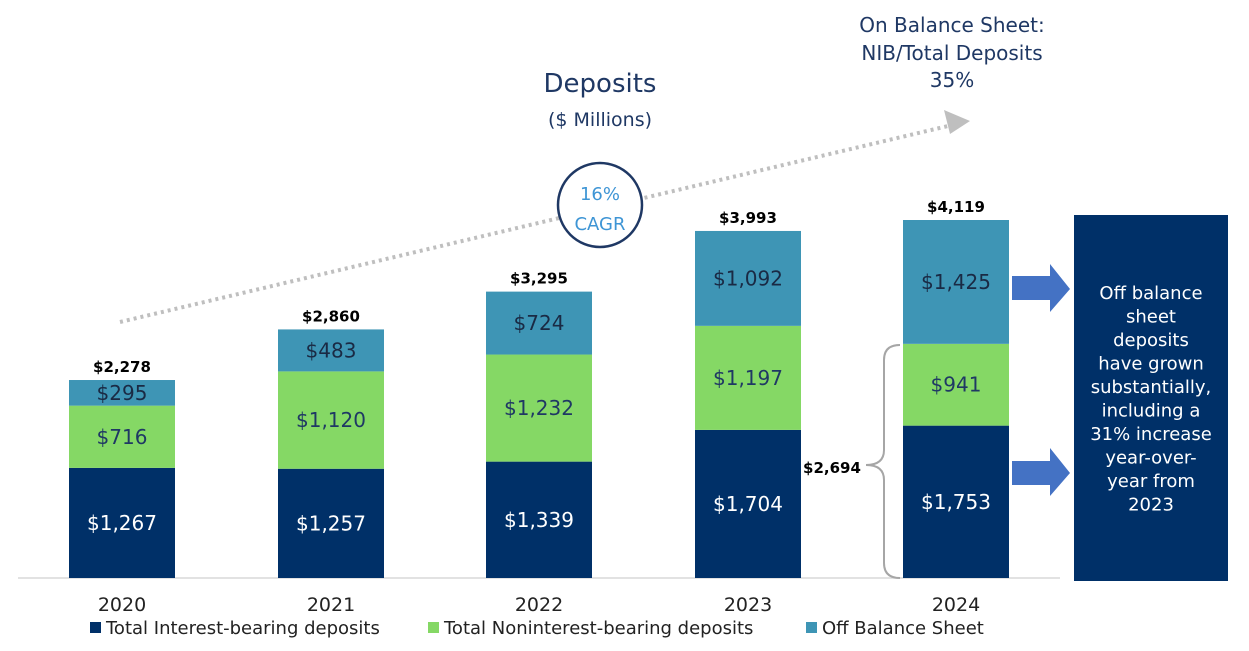 Image resolution: width=1249 pixels, height=651 pixels. I want to click on callout-line: have grown, so click(1150, 364).